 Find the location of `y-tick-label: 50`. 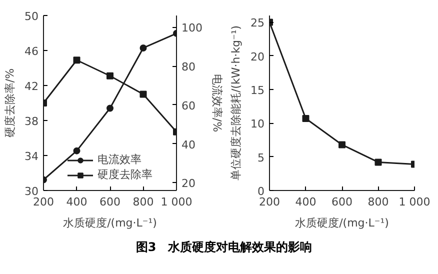

y-tick-label: 50 is located at coordinates (31, 16).